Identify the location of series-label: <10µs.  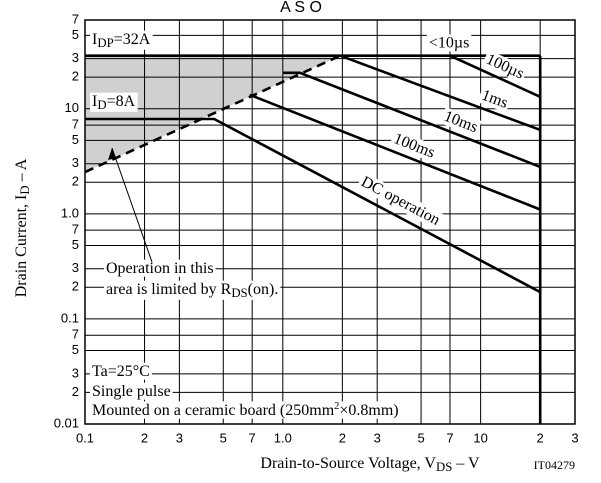
(449, 42).